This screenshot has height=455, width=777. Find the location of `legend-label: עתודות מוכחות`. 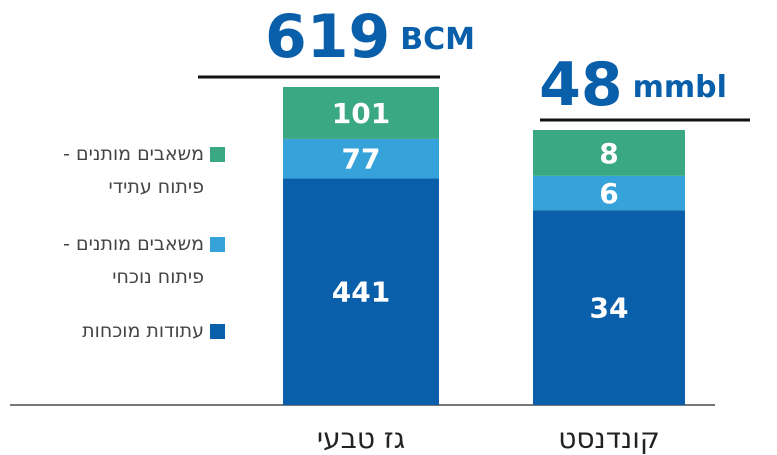

legend-label: עתודות מוכחות is located at coordinates (143, 331).